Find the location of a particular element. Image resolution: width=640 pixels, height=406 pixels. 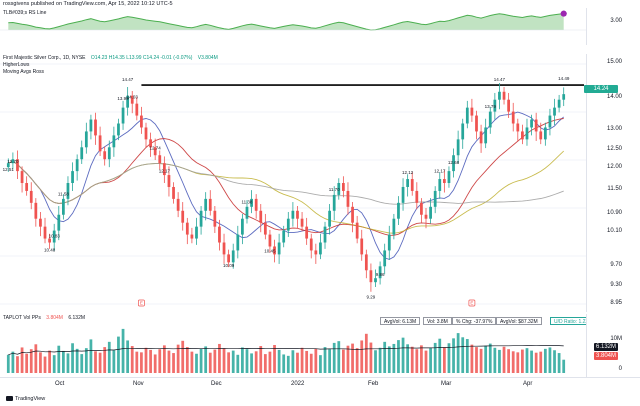

price-annotation: 10.09 is located at coordinates (229, 265).